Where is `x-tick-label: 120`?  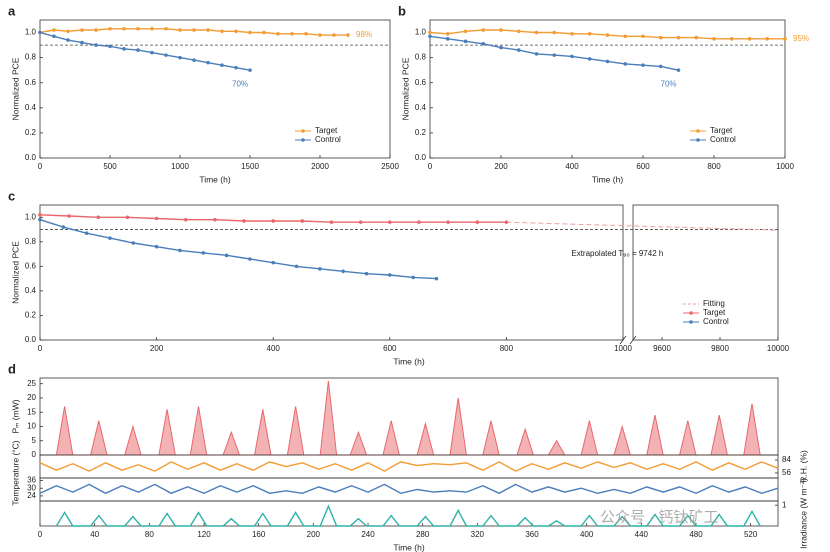
x-tick-label: 120 is located at coordinates (204, 534).